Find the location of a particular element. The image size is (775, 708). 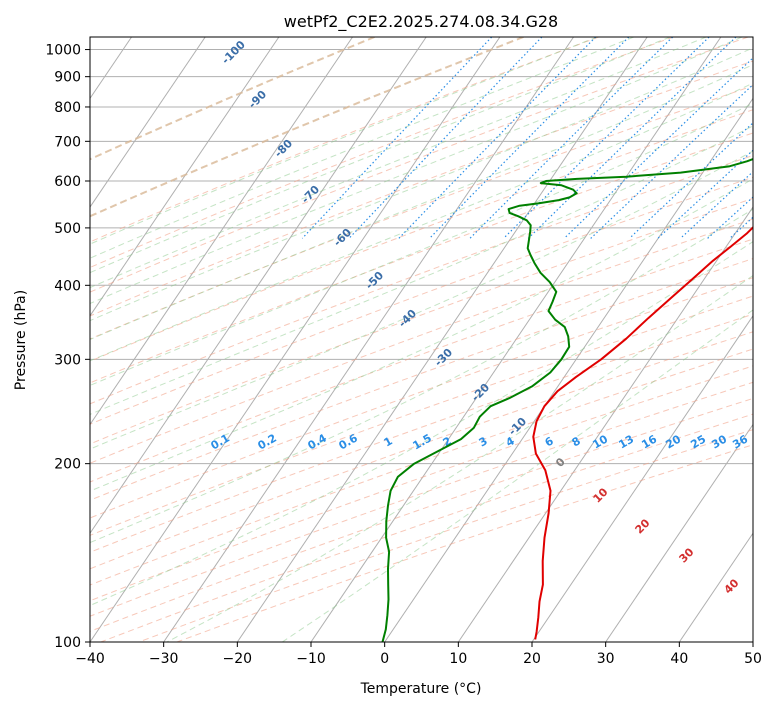

y-tick-label: 500 is located at coordinates (67, 229).